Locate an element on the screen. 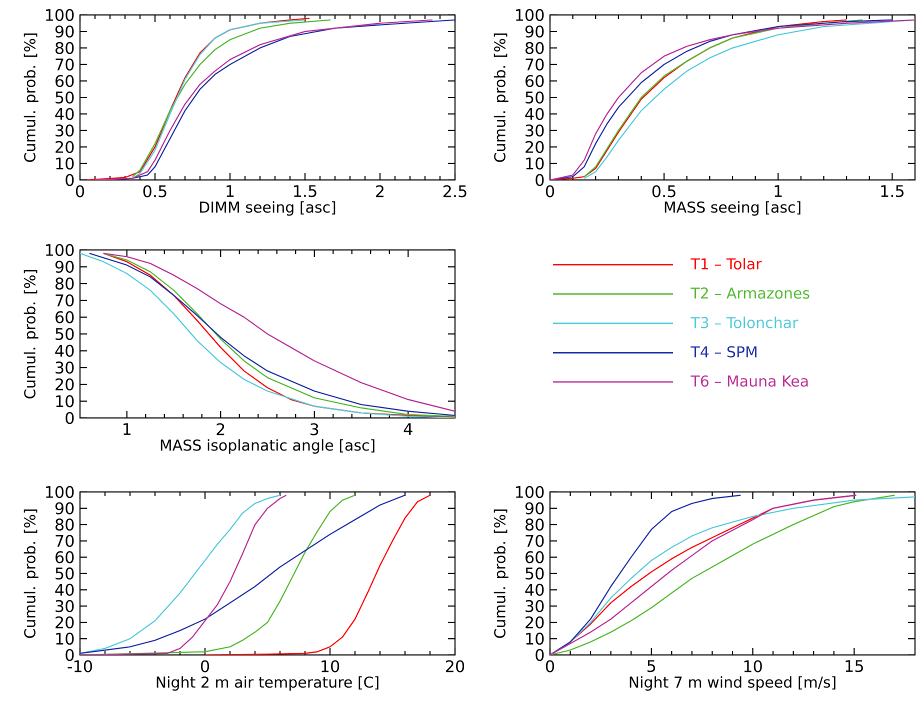 Image resolution: width=922 pixels, height=708 pixels. text: T3 – Tolonchar is located at coordinates (744, 322).